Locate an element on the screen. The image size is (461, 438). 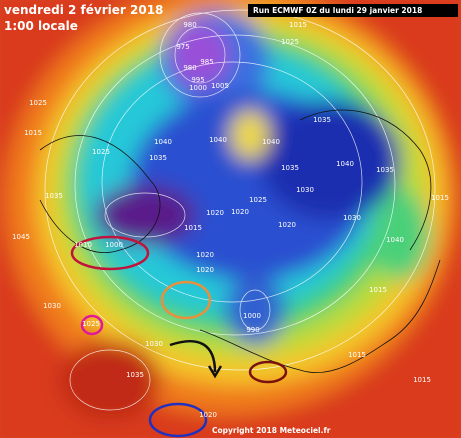
time: 1:00 locale is located at coordinates (41, 26).